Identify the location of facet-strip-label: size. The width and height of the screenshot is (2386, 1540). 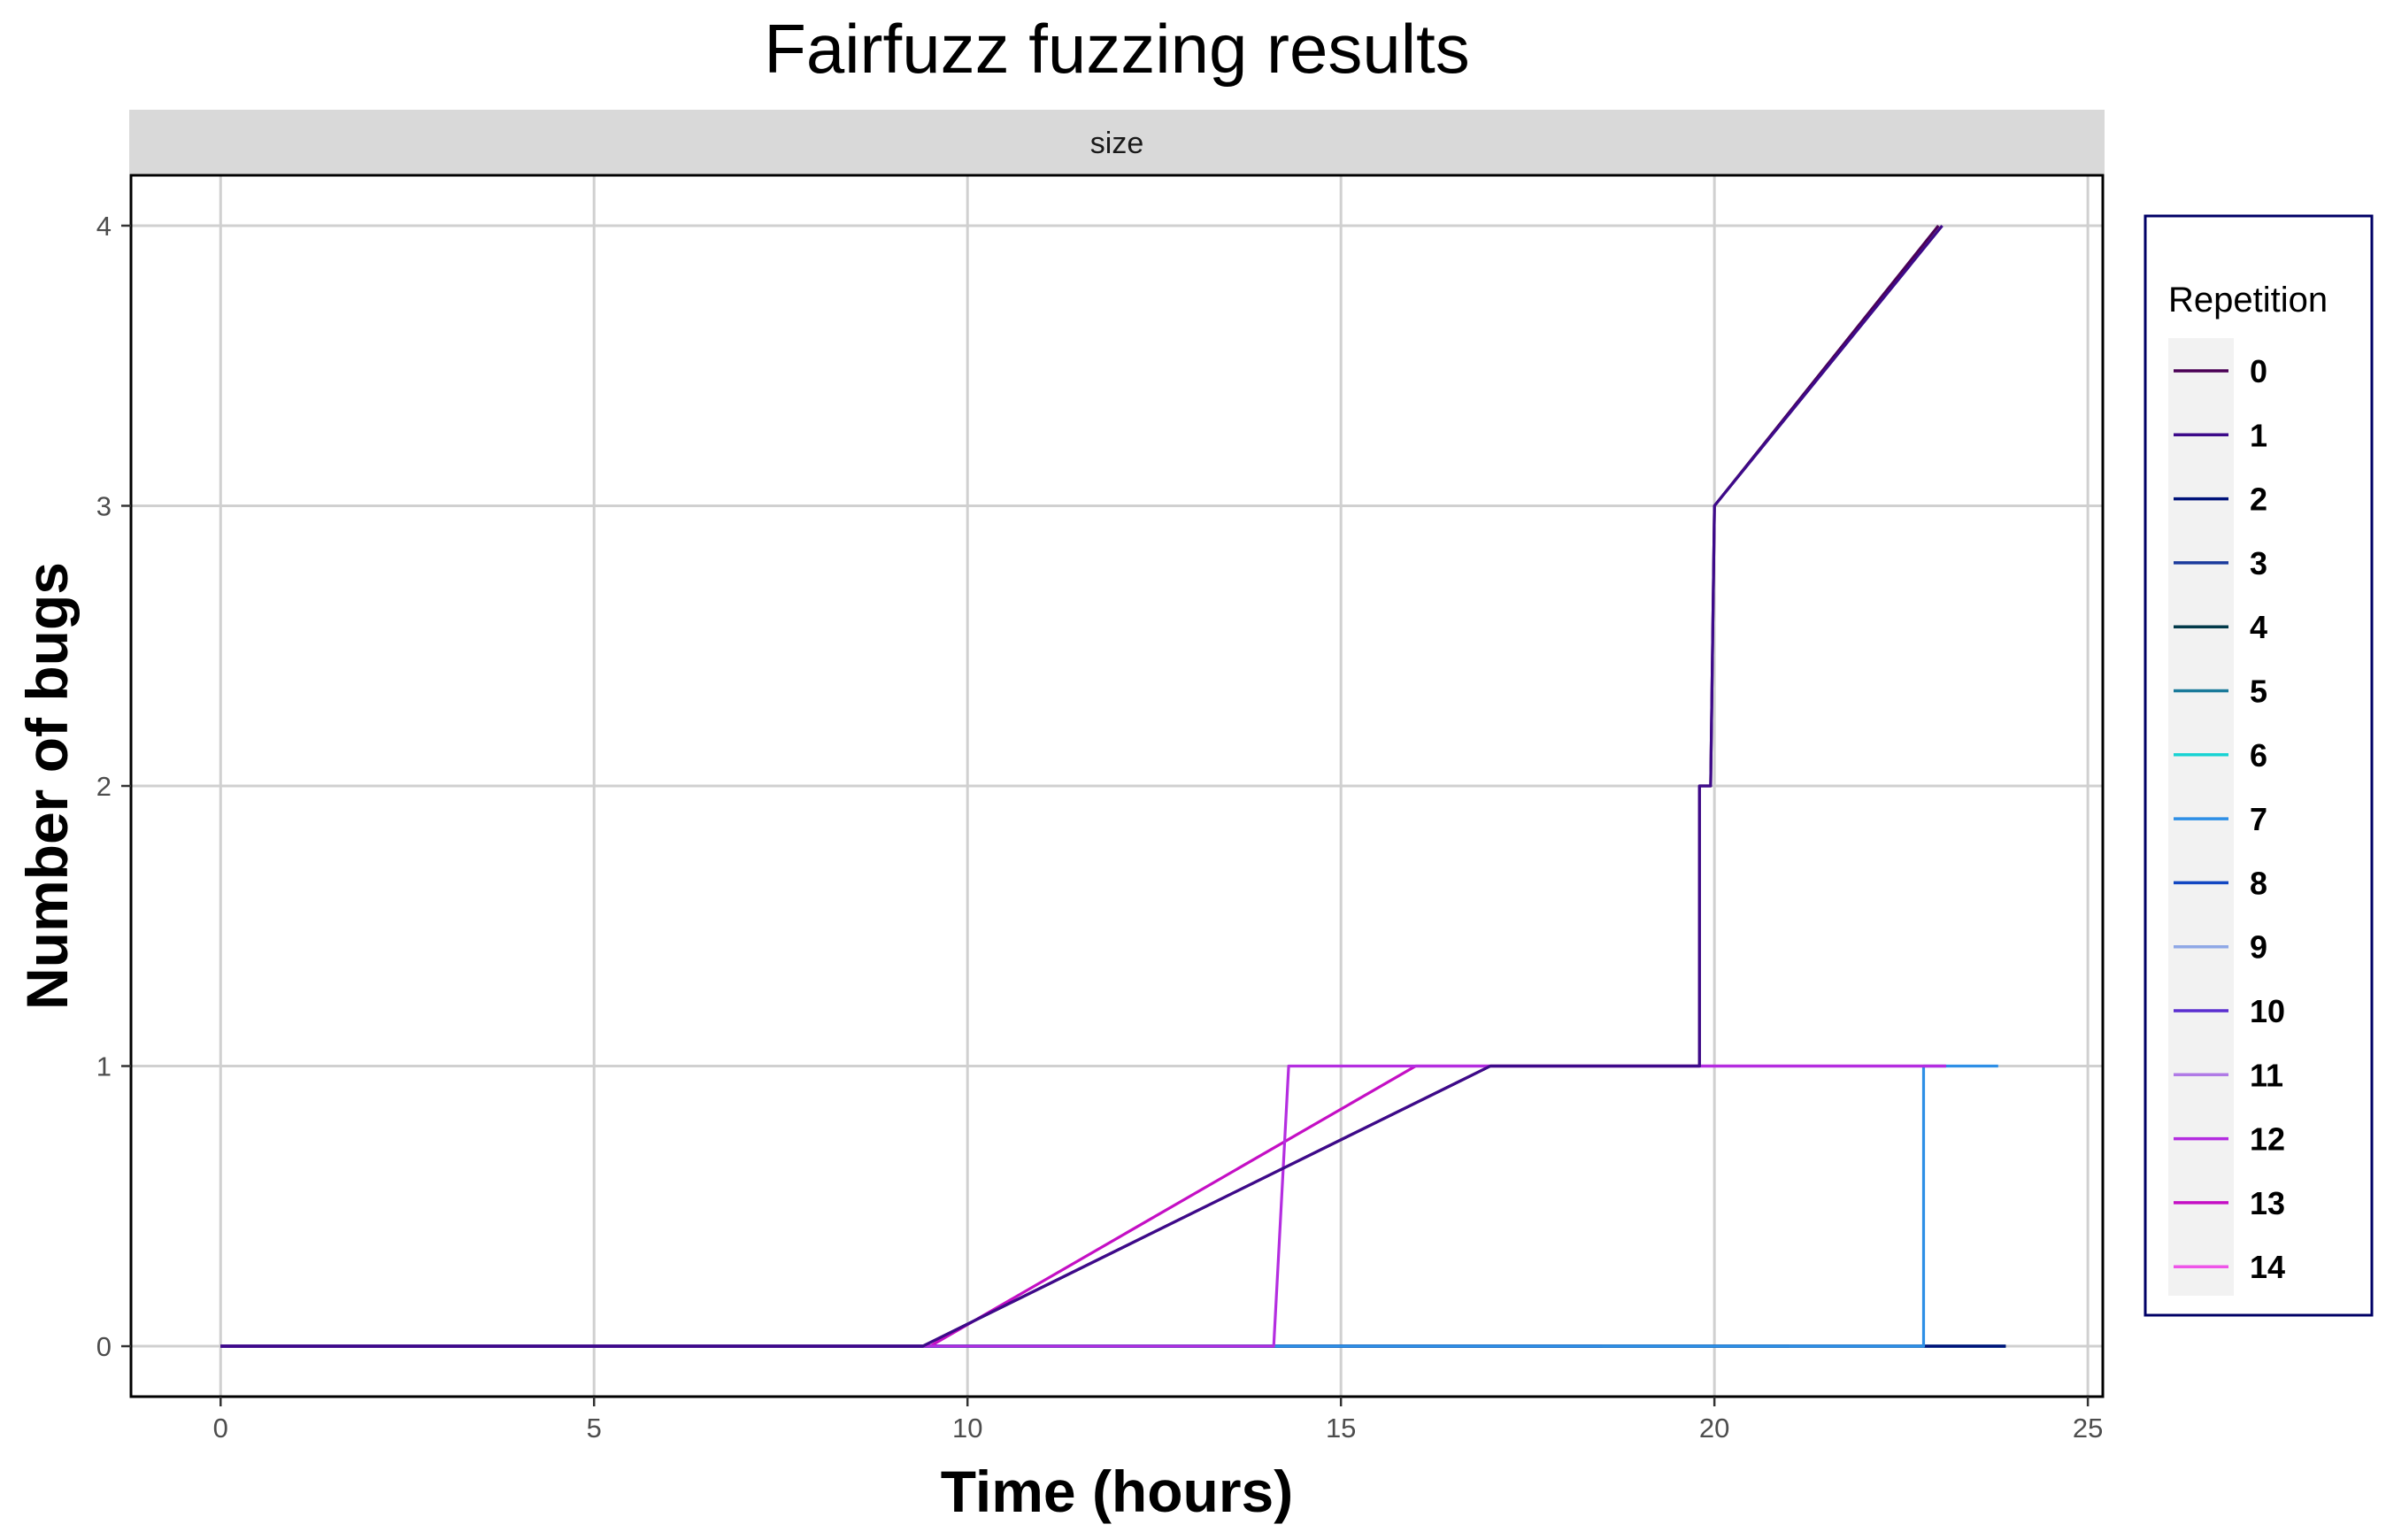
(1116, 144).